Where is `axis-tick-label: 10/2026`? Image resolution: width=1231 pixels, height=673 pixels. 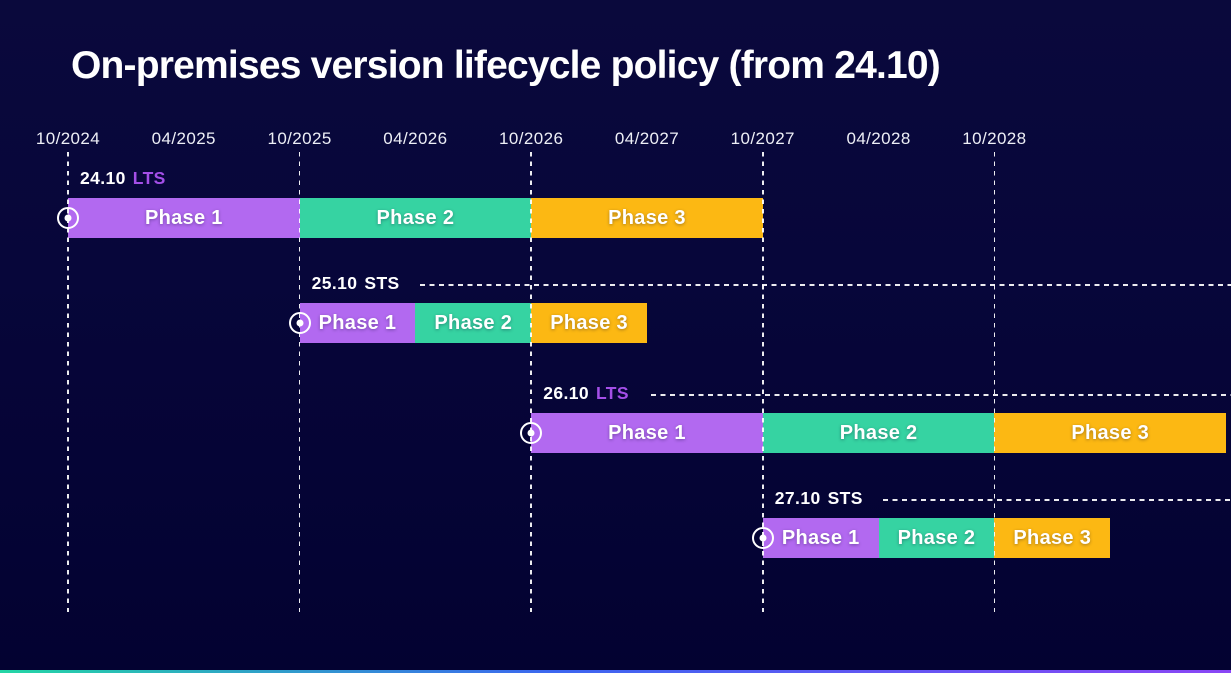 axis-tick-label: 10/2026 is located at coordinates (531, 138).